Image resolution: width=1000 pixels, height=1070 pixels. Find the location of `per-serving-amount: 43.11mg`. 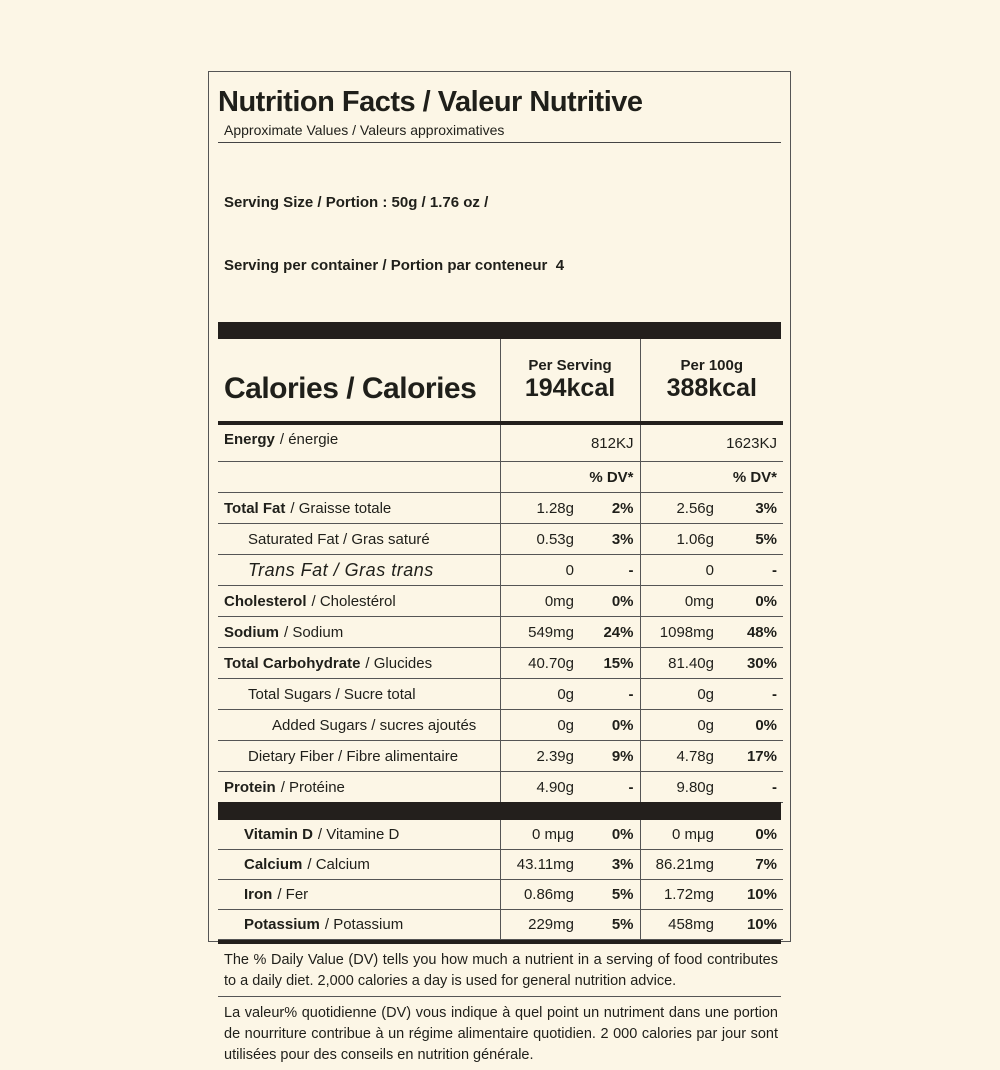

per-serving-amount: 43.11mg is located at coordinates (539, 864).